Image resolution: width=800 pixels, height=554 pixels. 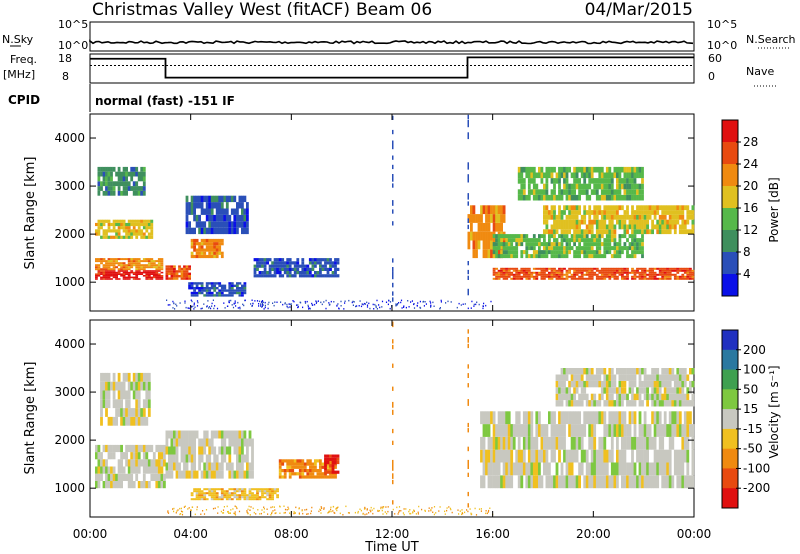 What do you see at coordinates (18, 39) in the screenshot?
I see `nsky-label: N.Sky` at bounding box center [18, 39].